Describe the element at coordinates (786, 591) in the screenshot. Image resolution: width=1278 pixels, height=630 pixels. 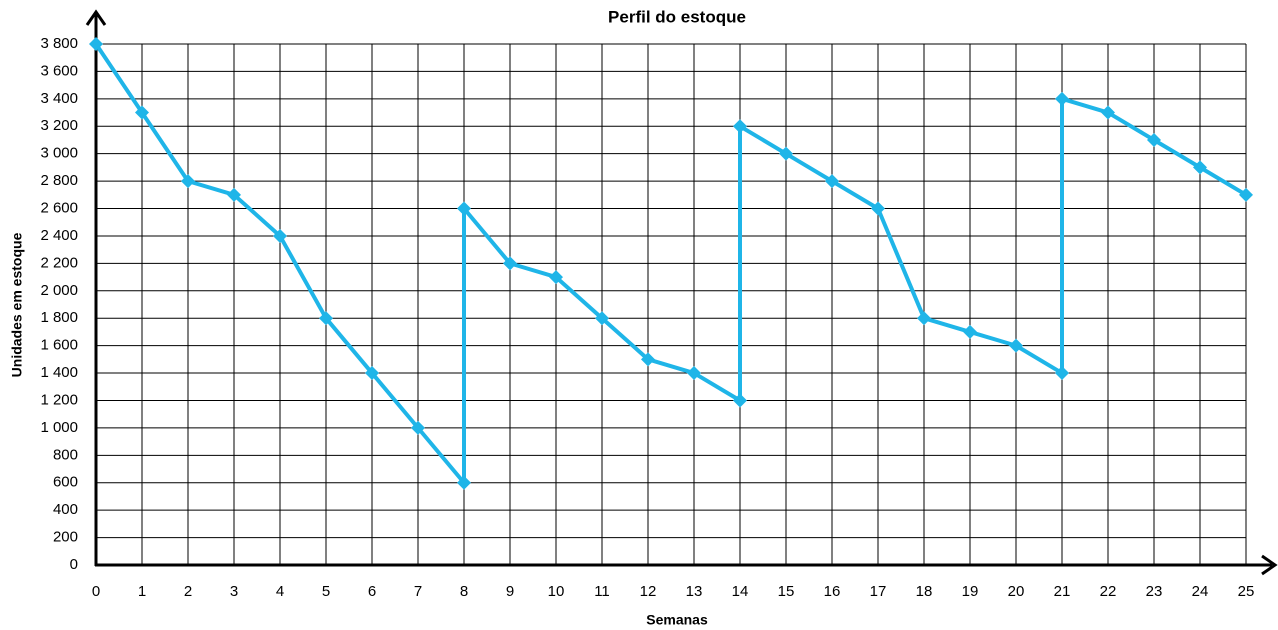
I see `x-tick-label: 15` at that location.